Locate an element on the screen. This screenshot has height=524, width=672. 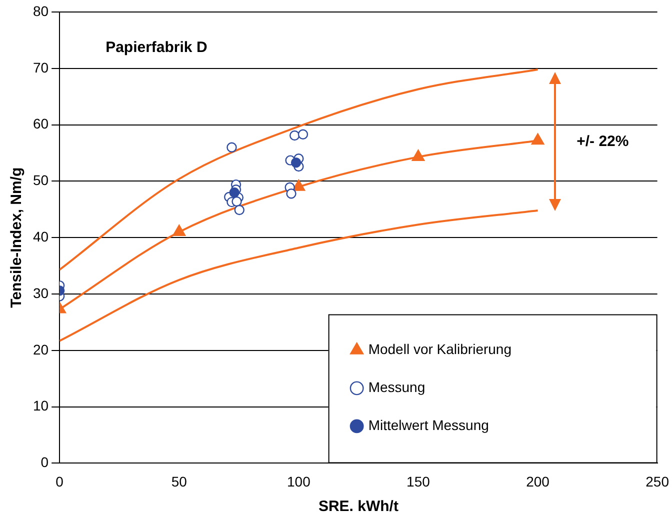
annotation: Papierfabrik D is located at coordinates (157, 47).